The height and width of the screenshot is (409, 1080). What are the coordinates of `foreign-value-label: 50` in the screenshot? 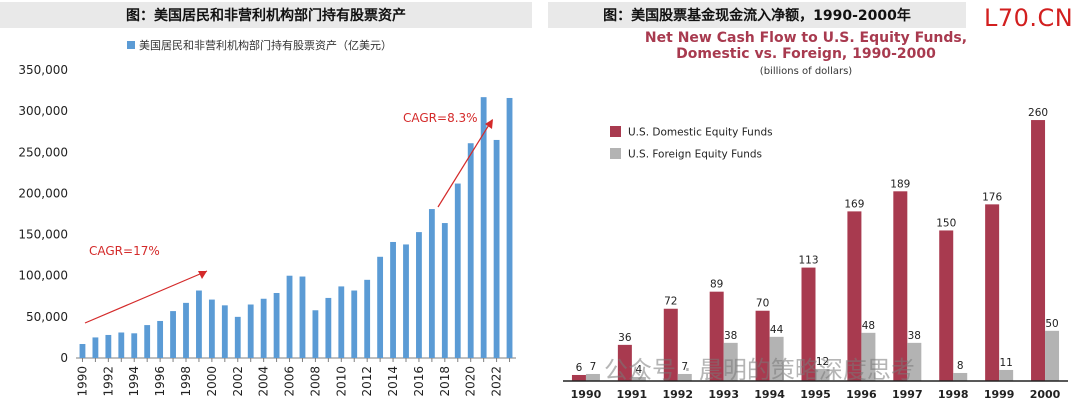 It's located at (1051, 324).